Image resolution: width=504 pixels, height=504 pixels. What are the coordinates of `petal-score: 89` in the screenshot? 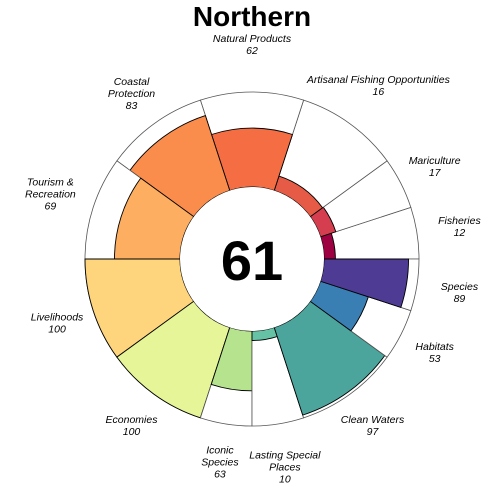 It's located at (460, 299).